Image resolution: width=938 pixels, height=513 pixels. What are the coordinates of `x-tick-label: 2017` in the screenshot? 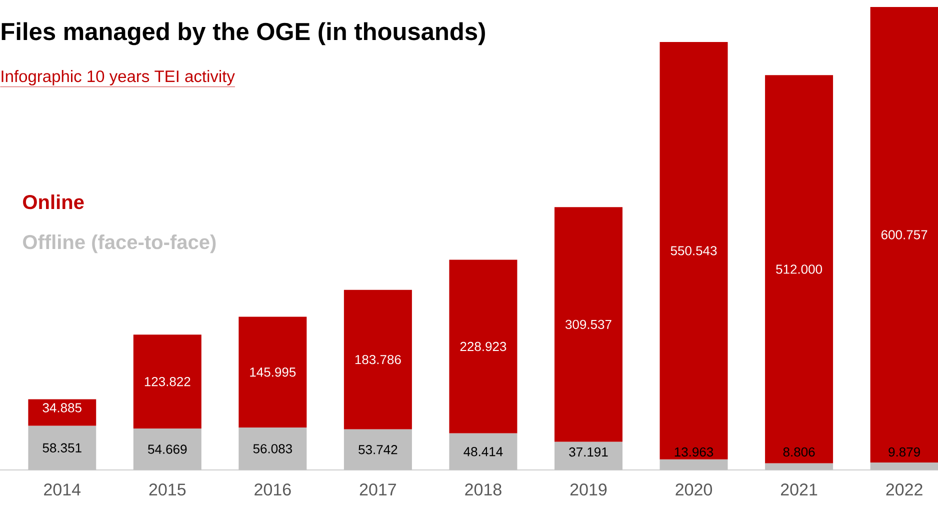 It's located at (378, 490).